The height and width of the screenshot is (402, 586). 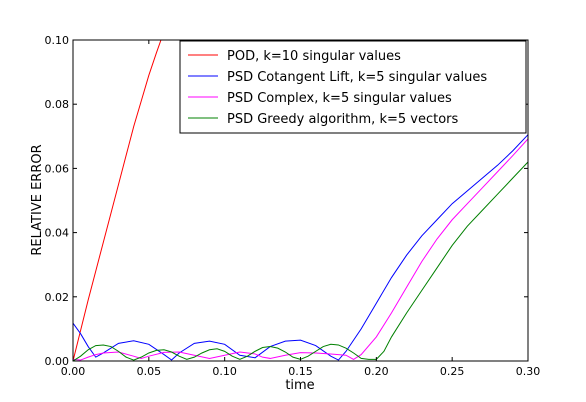 I want to click on x-tick-label: 0.15, so click(x=300, y=371).